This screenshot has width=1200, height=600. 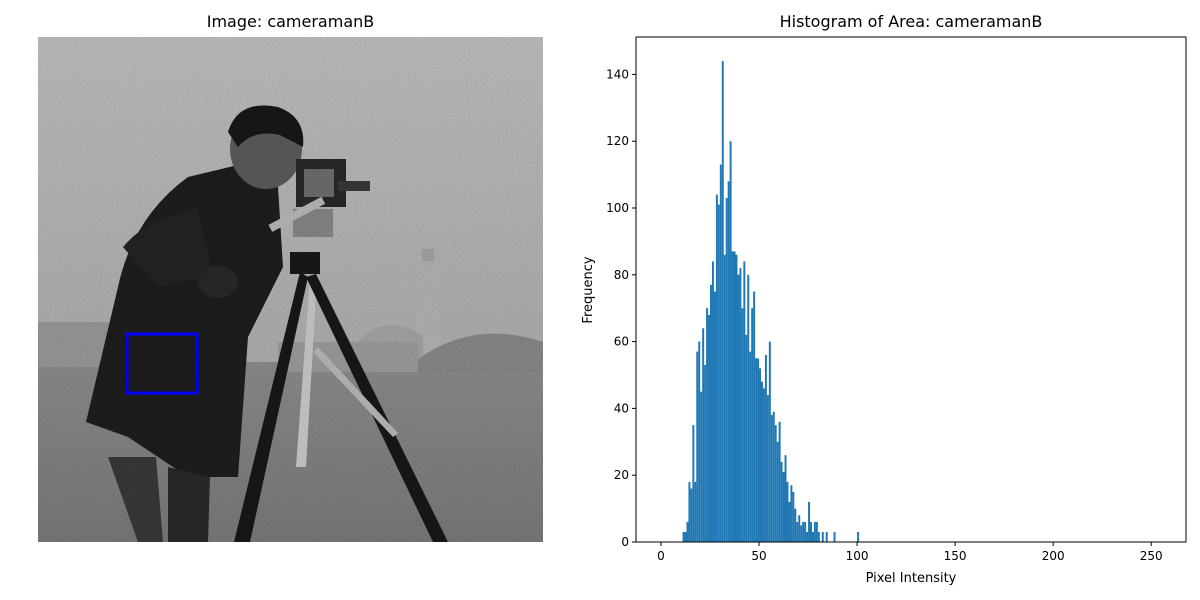 What do you see at coordinates (661, 556) in the screenshot?
I see `x-tick-label: 0` at bounding box center [661, 556].